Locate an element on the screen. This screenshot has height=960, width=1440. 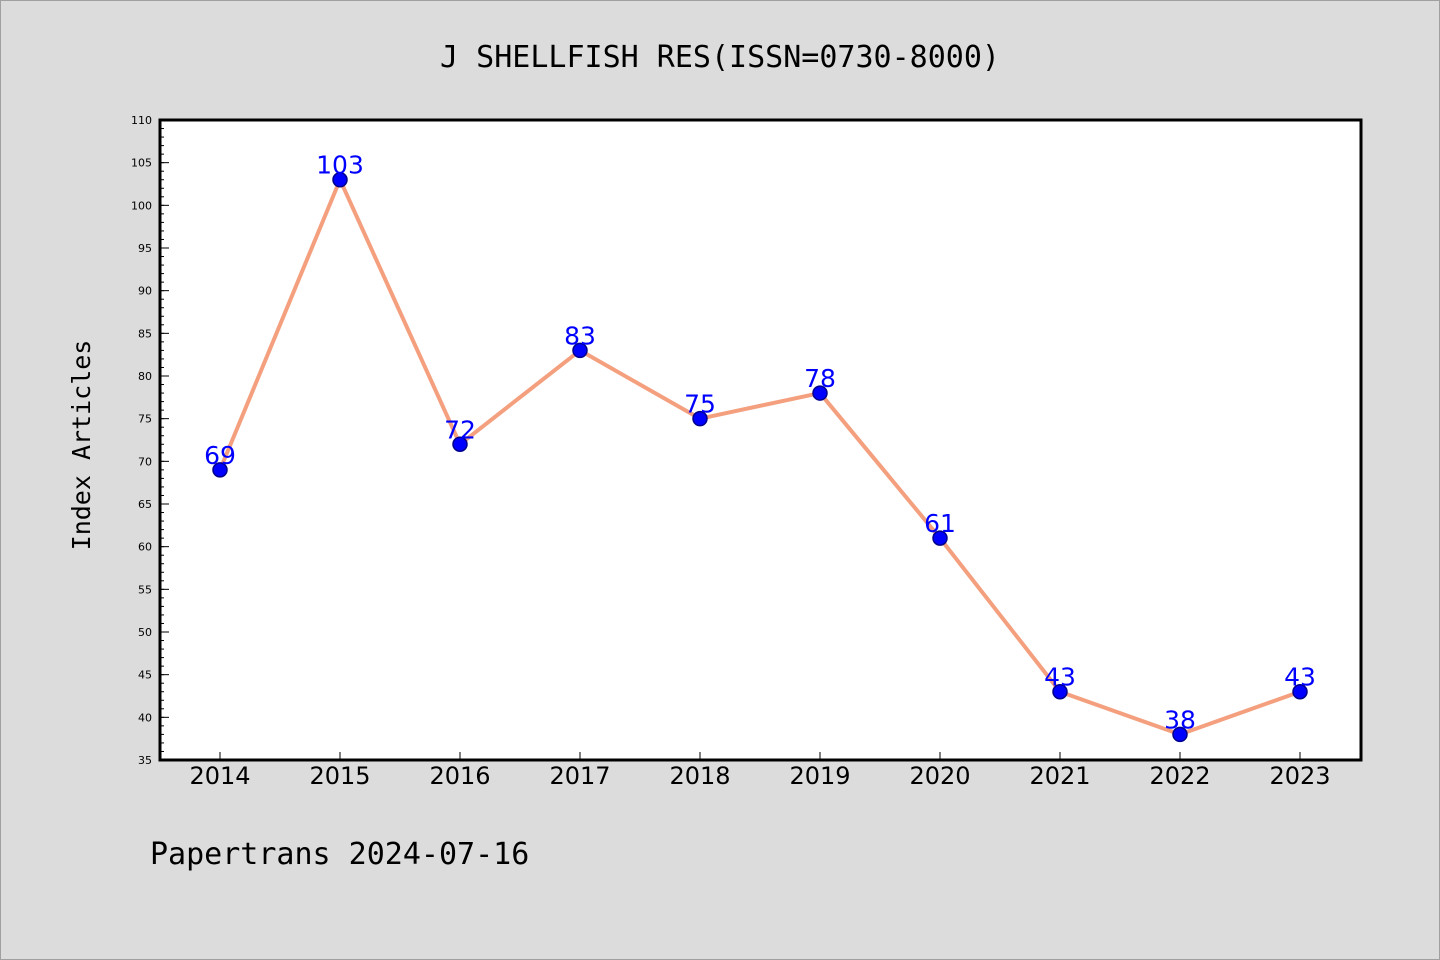
y-tick-label: 100 is located at coordinates (141, 205).